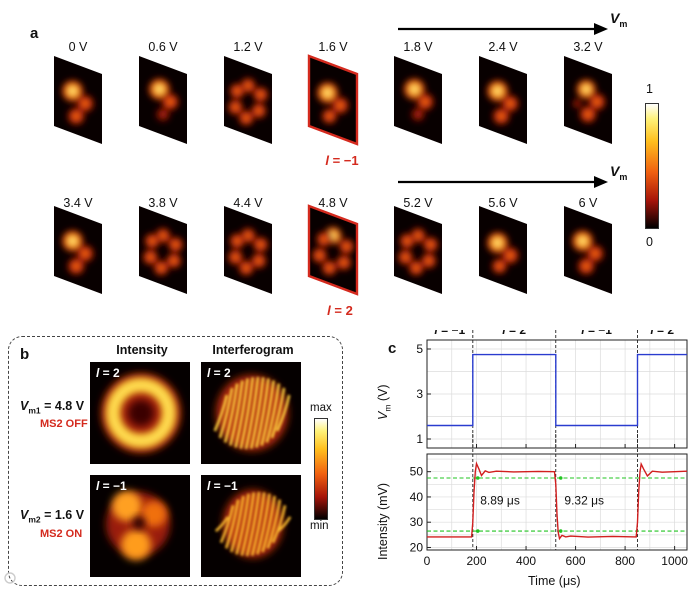 This screenshot has height=594, width=693. What do you see at coordinates (140, 413) in the screenshot?
I see `intensity-image-l2` at bounding box center [140, 413].